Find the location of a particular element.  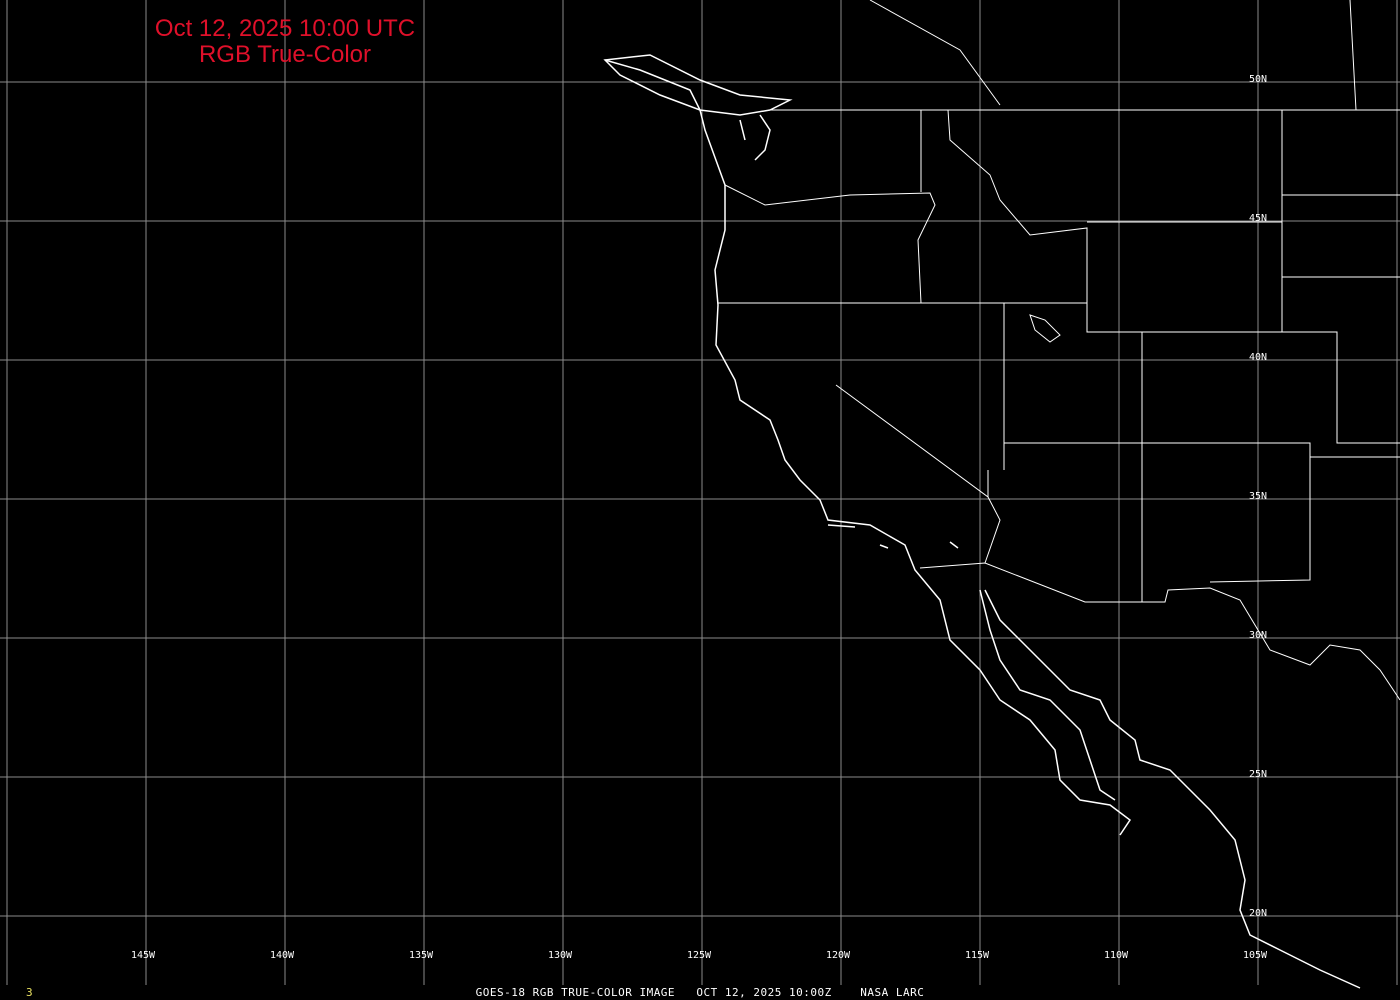

ut-wy-co-border is located at coordinates (1271, 387).